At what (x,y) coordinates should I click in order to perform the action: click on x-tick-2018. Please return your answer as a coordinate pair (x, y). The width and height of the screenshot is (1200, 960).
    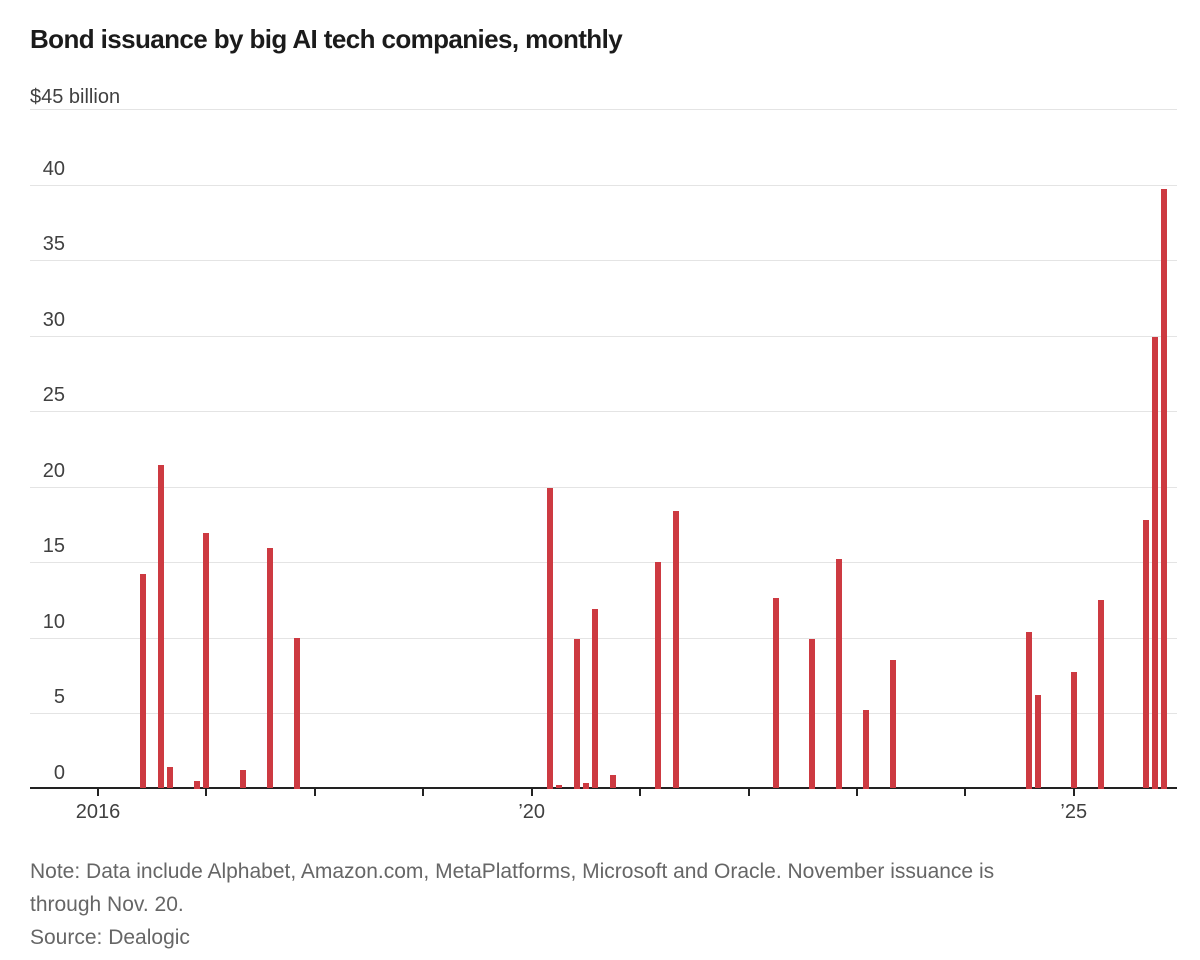
    Looking at the image, I should click on (314, 792).